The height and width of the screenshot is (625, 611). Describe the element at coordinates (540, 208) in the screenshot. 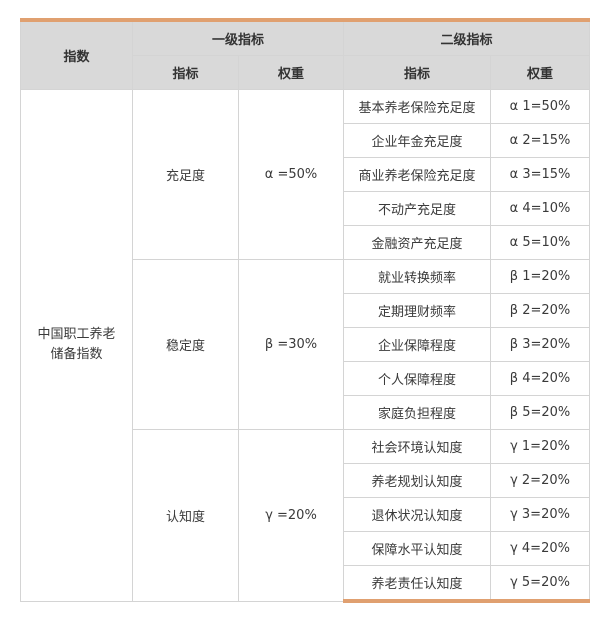

I see `level2-weight: α 4=10%` at that location.